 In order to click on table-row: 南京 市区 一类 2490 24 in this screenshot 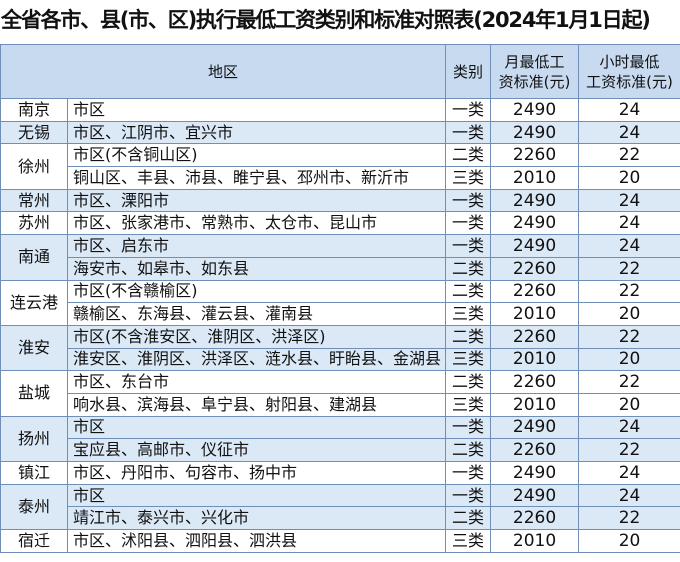, I will do `click(340, 110)`.